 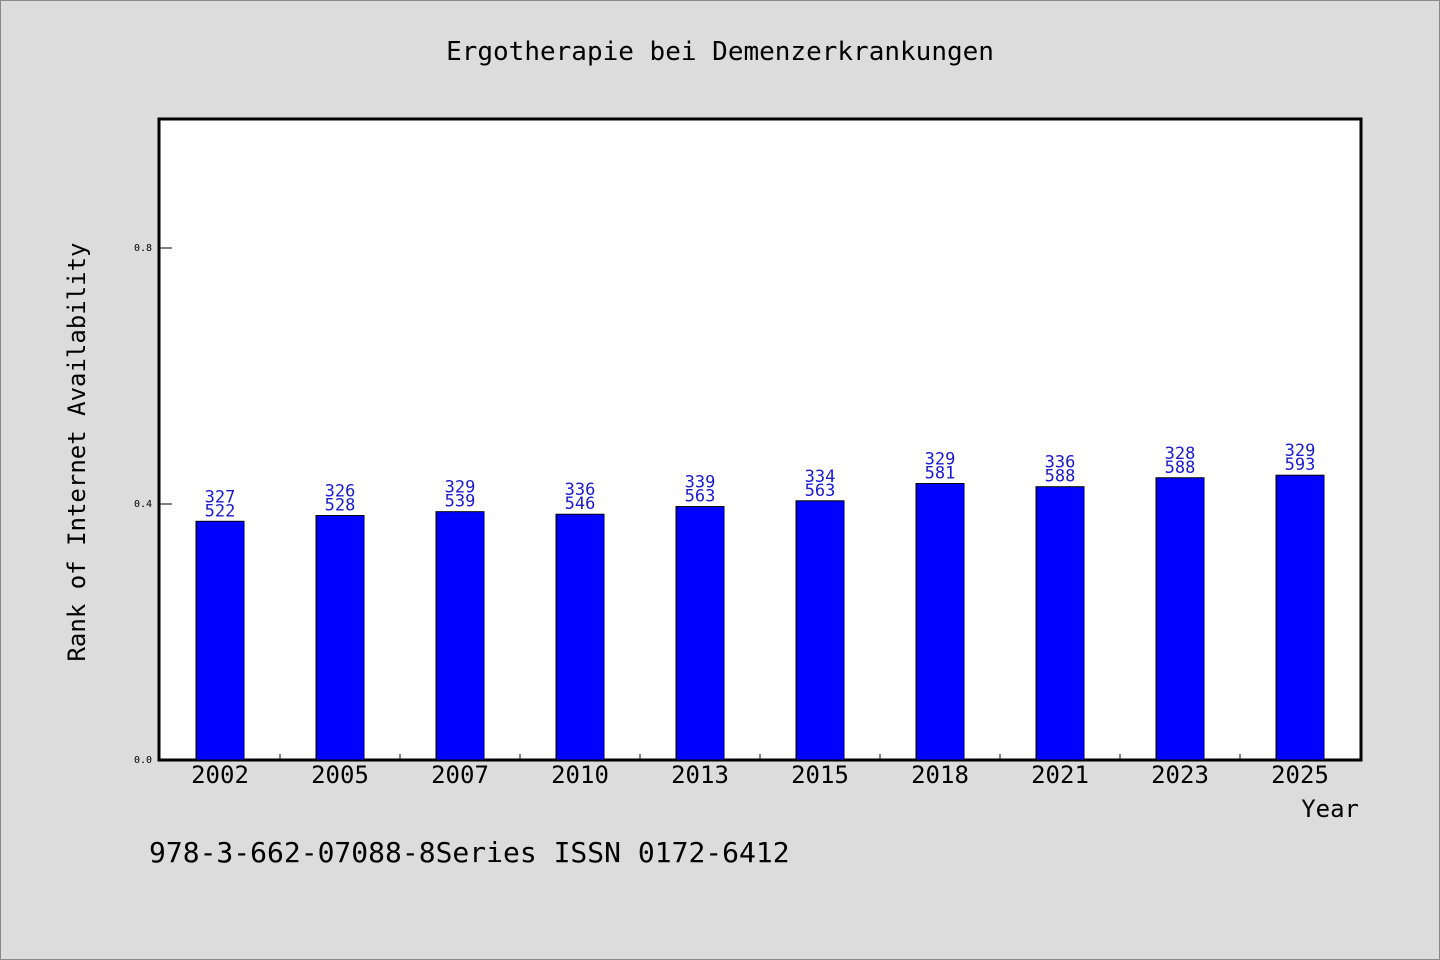 I want to click on data-label-2023-bottom: 588, so click(x=1180, y=468).